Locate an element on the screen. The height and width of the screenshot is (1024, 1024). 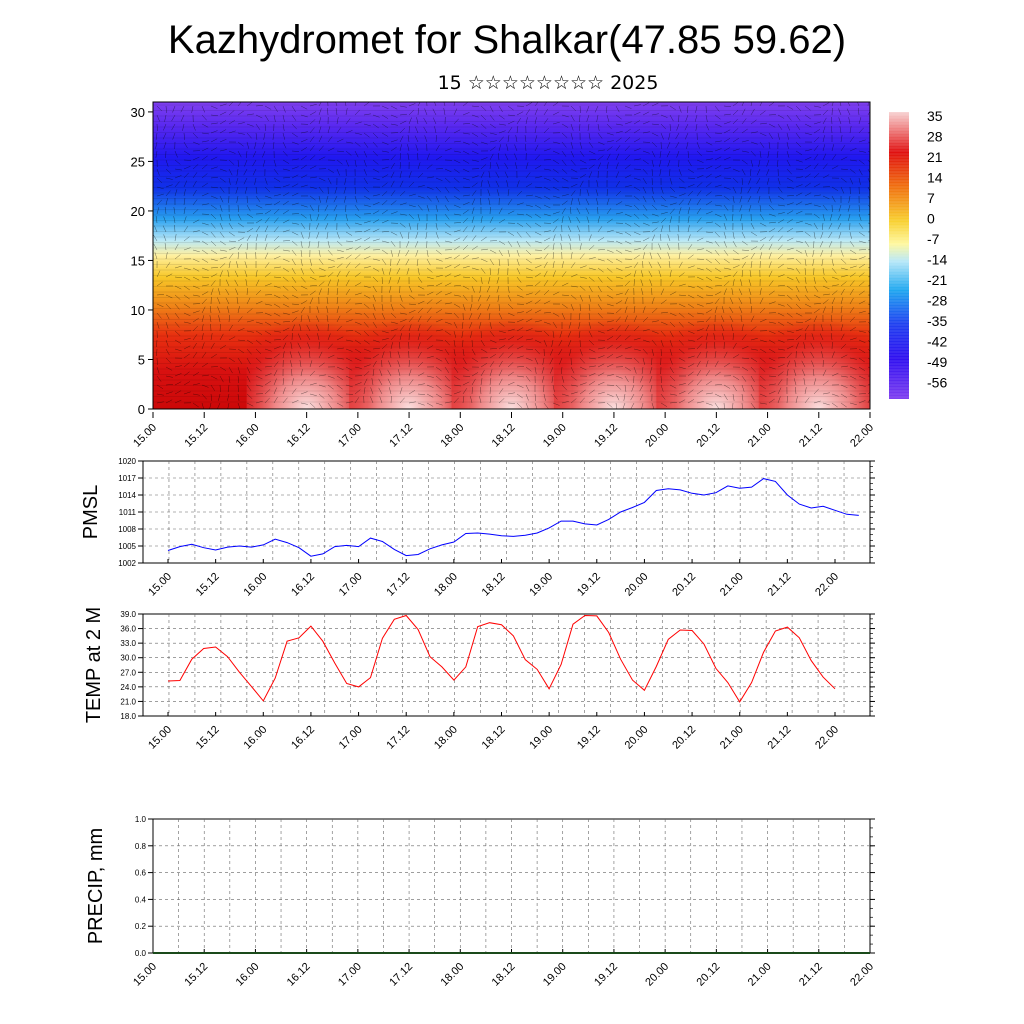
x-tick-label: 16.12 is located at coordinates (303, 585).